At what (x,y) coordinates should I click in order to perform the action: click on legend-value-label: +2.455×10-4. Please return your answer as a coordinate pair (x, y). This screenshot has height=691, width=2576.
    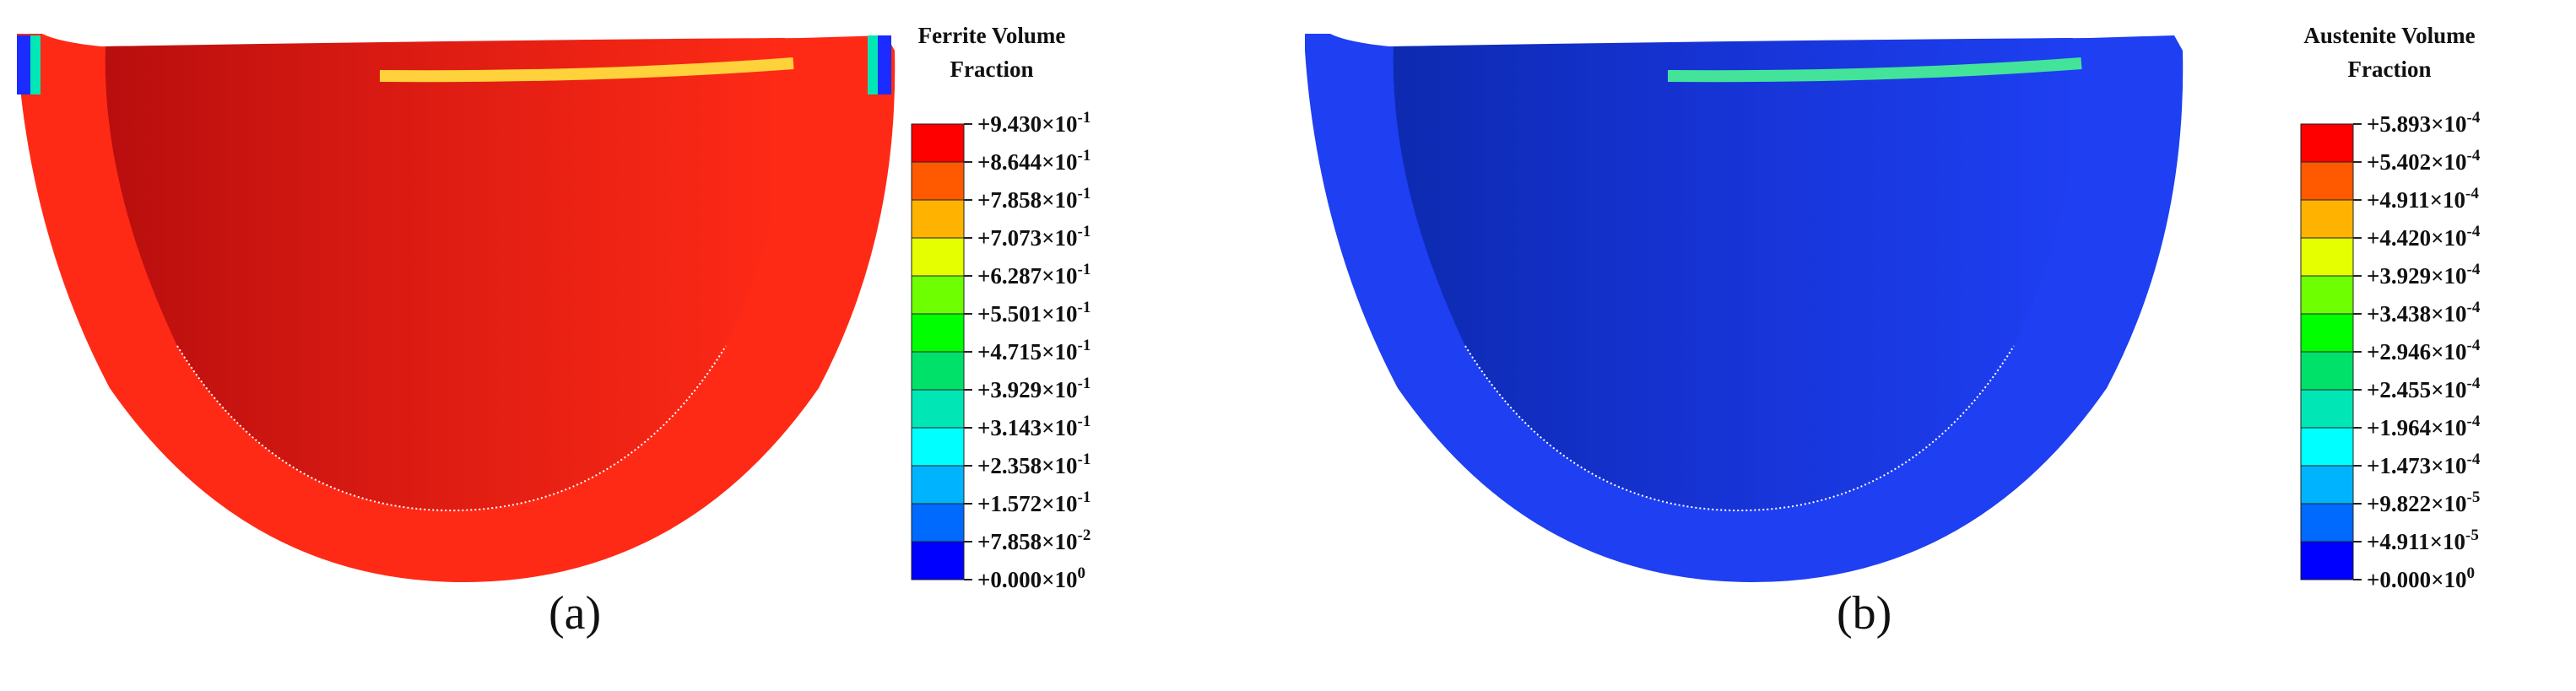
    Looking at the image, I should click on (2424, 388).